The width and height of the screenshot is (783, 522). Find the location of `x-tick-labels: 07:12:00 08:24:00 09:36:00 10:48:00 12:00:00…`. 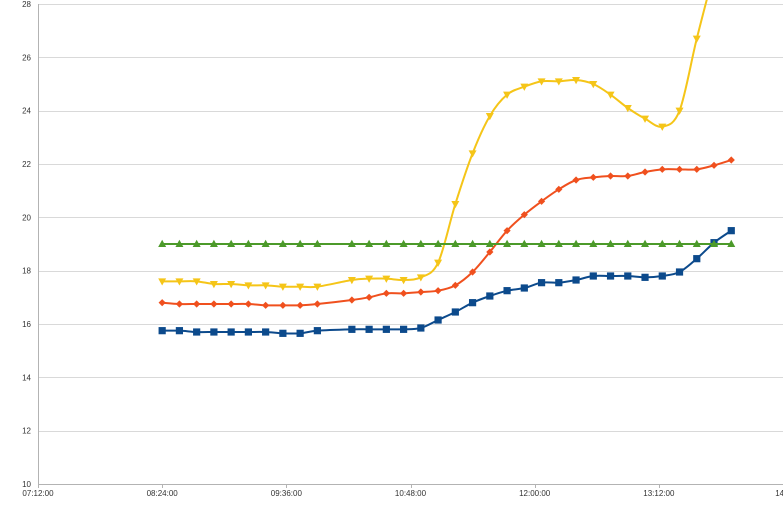

x-tick-labels: 07:12:00 08:24:00 09:36:00 10:48:00 12:00:00… is located at coordinates (402, 493).